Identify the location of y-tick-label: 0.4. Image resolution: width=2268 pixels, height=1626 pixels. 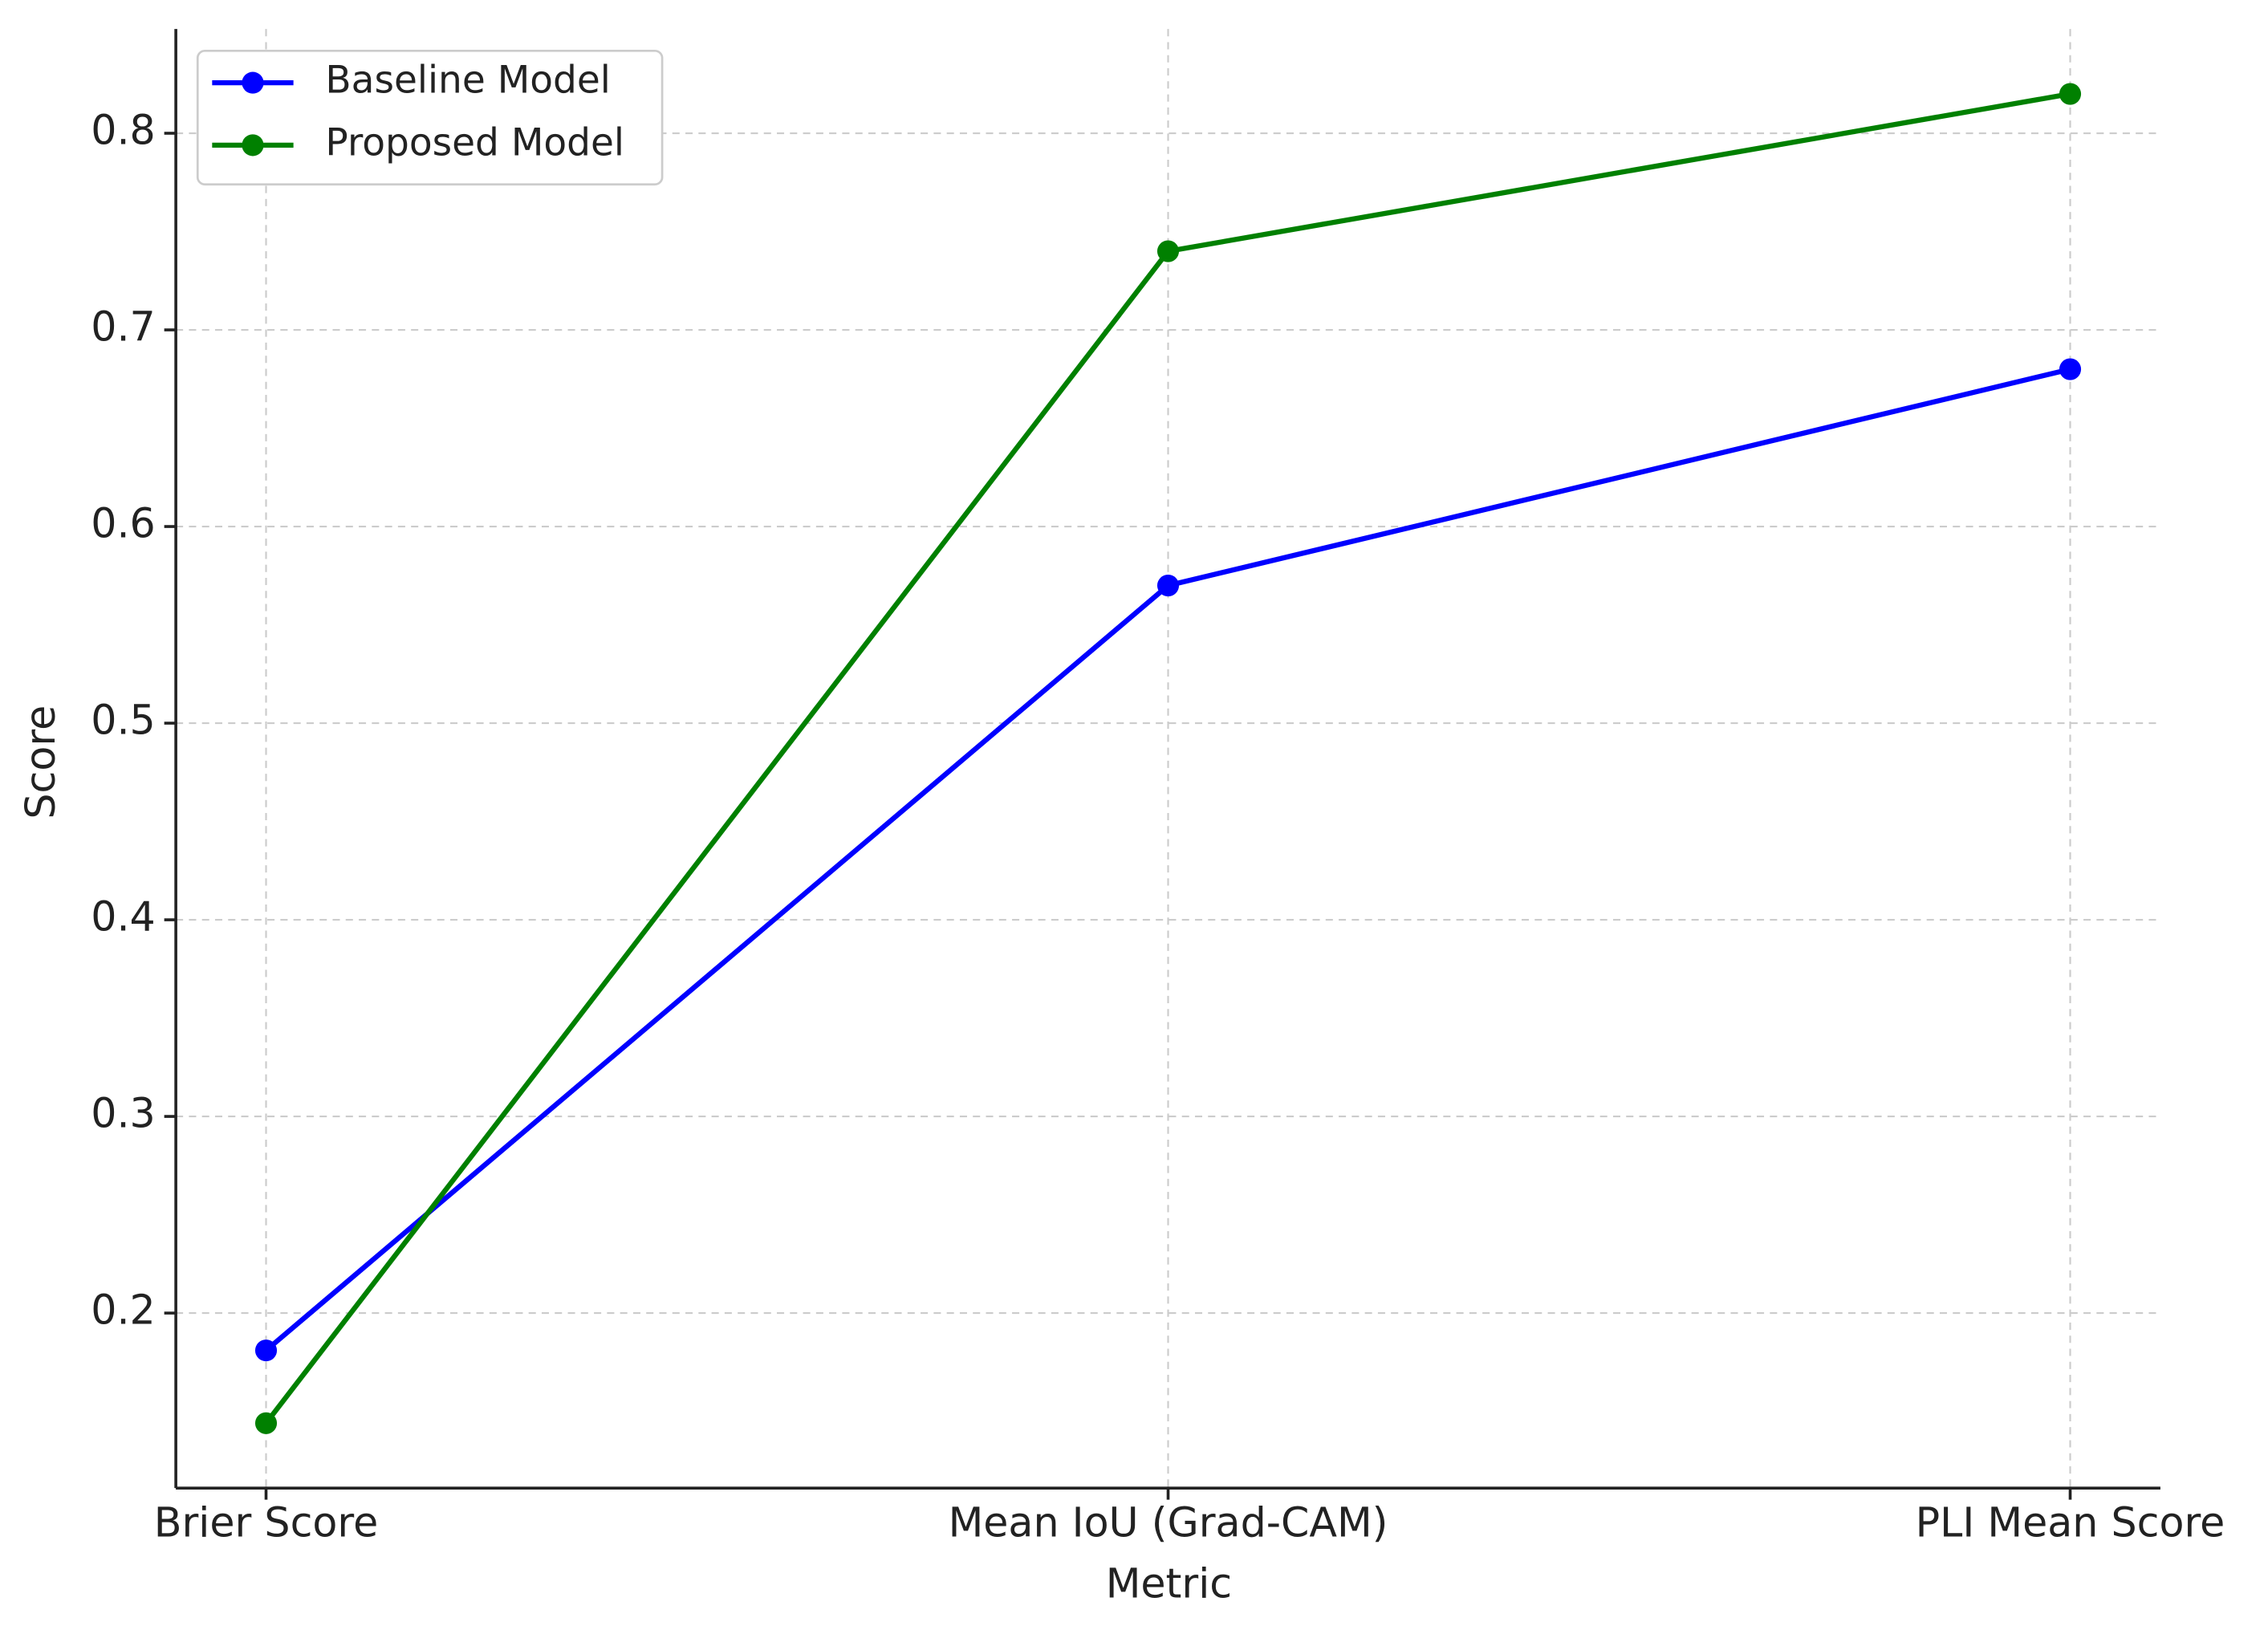
(123, 917).